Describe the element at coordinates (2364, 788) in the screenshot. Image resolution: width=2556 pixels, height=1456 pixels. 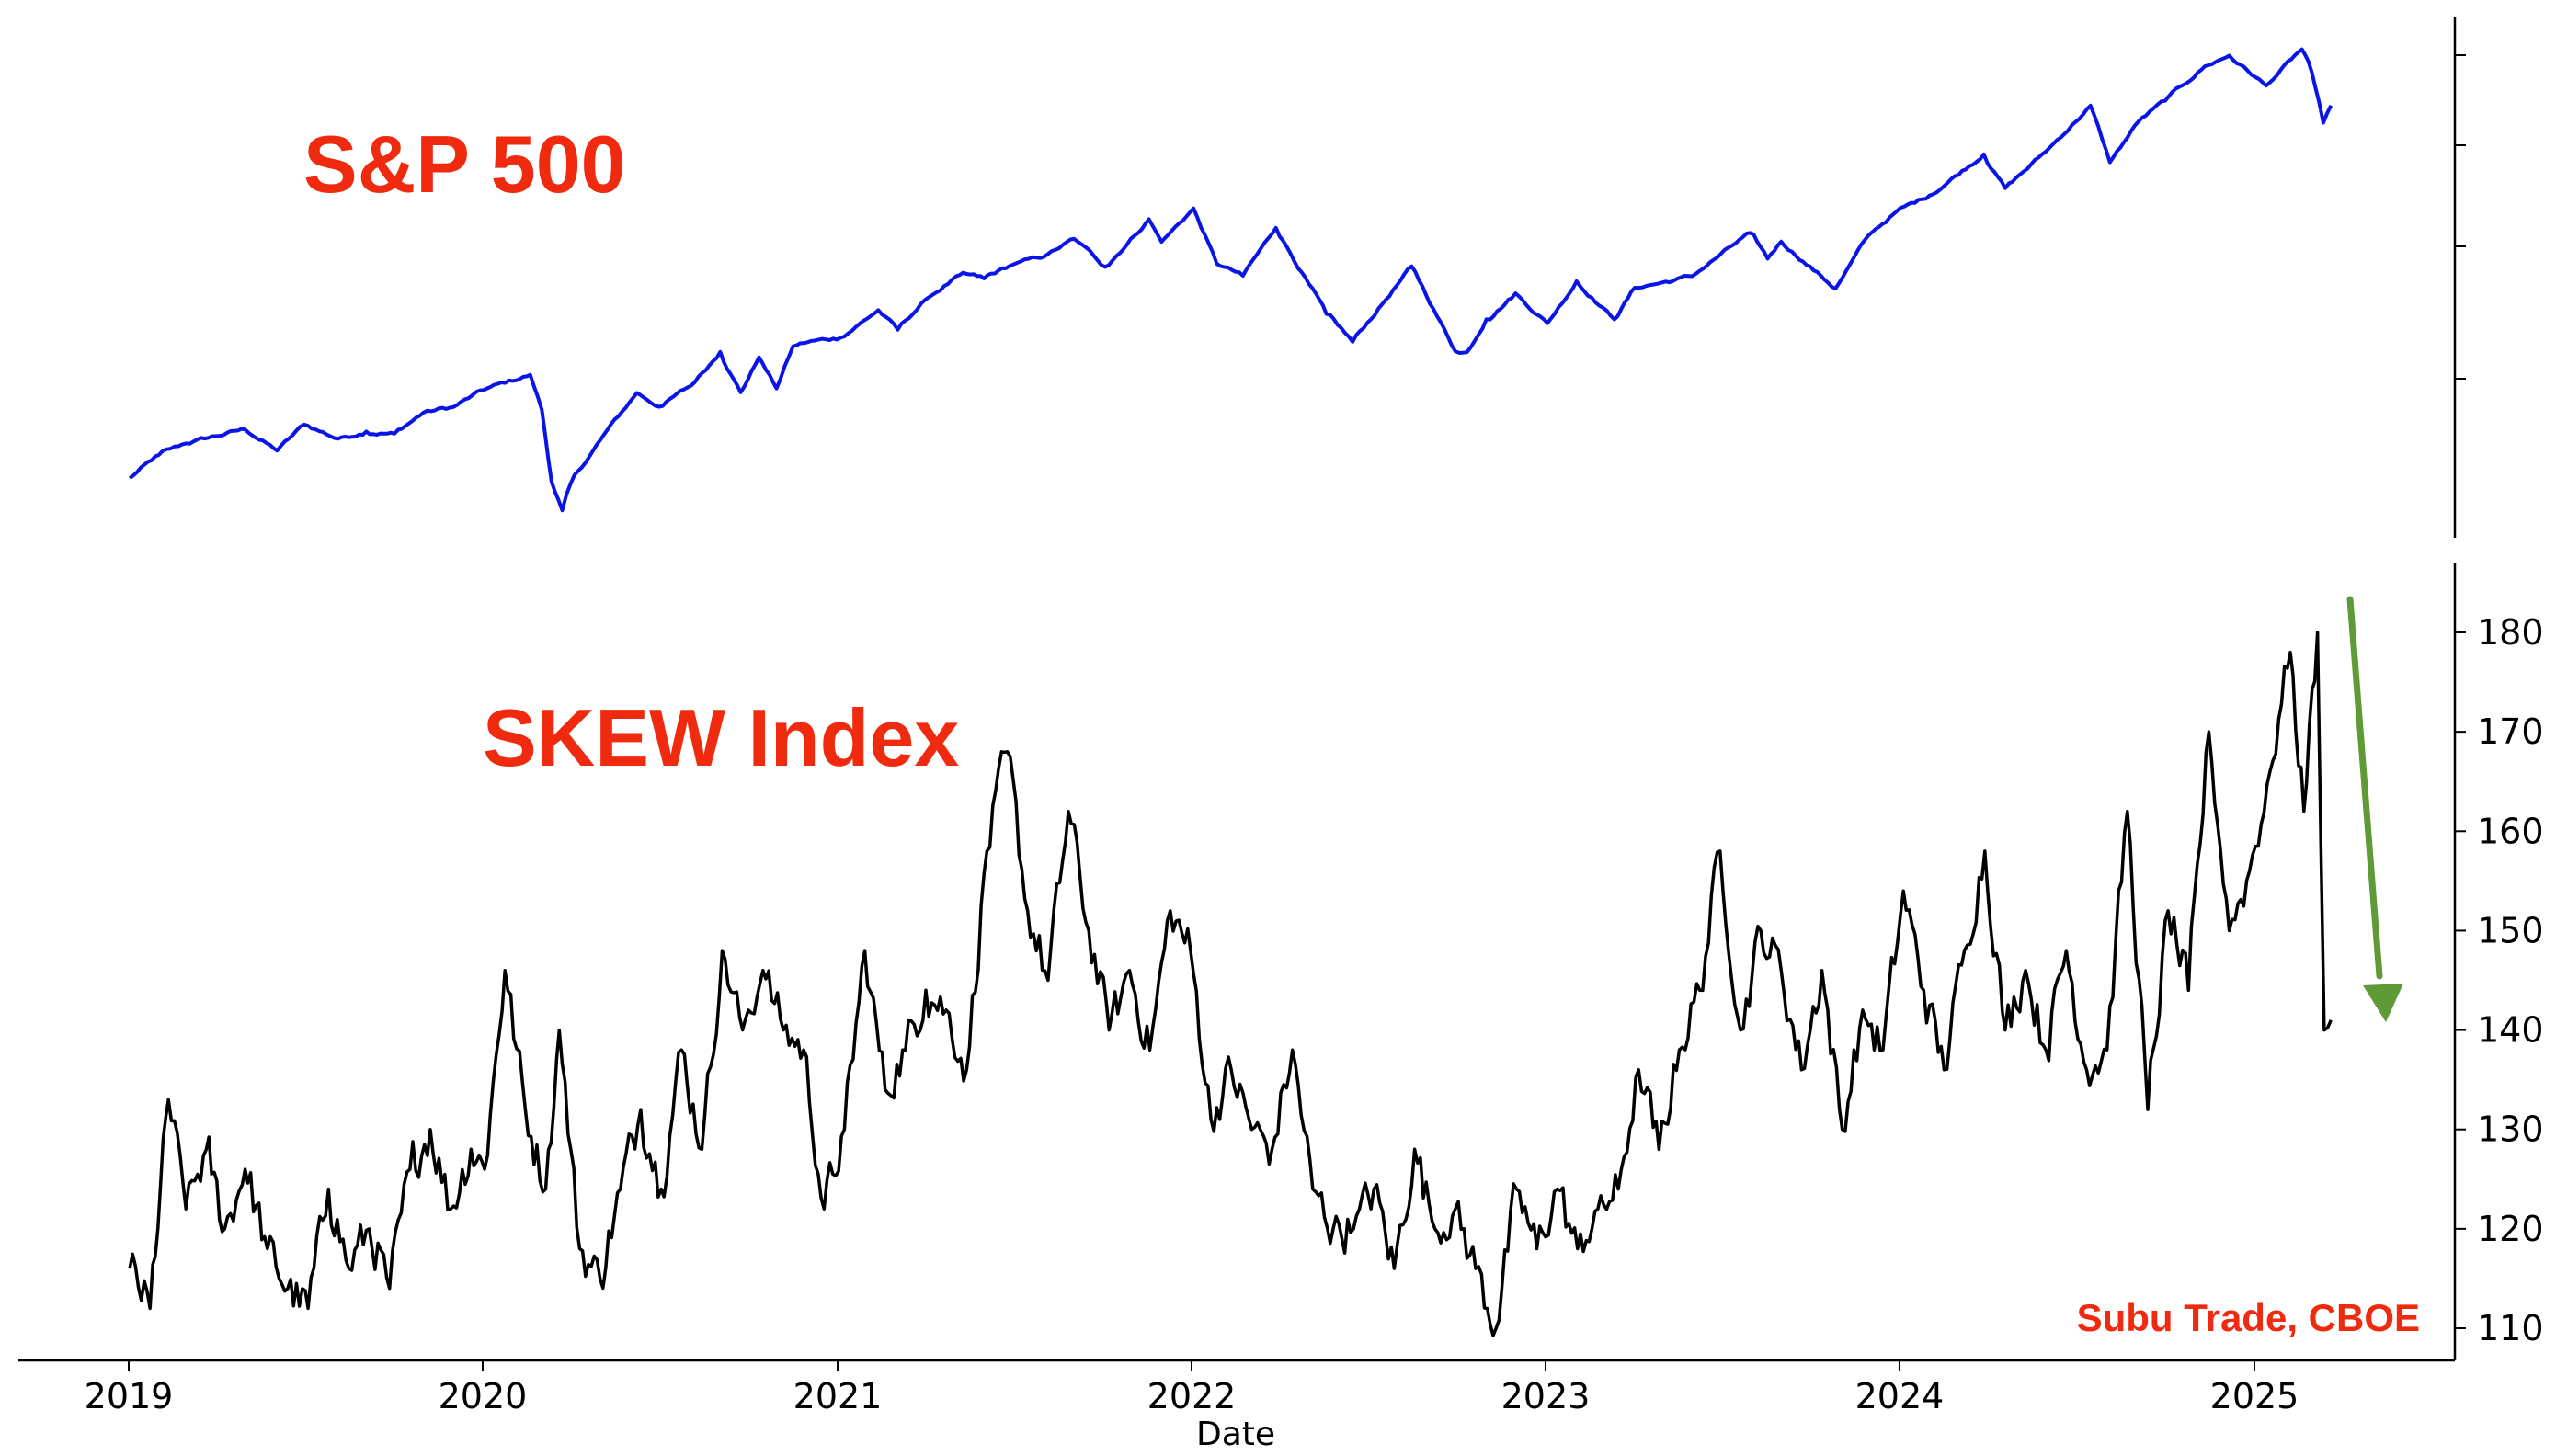
I see `arrow-shaft` at that location.